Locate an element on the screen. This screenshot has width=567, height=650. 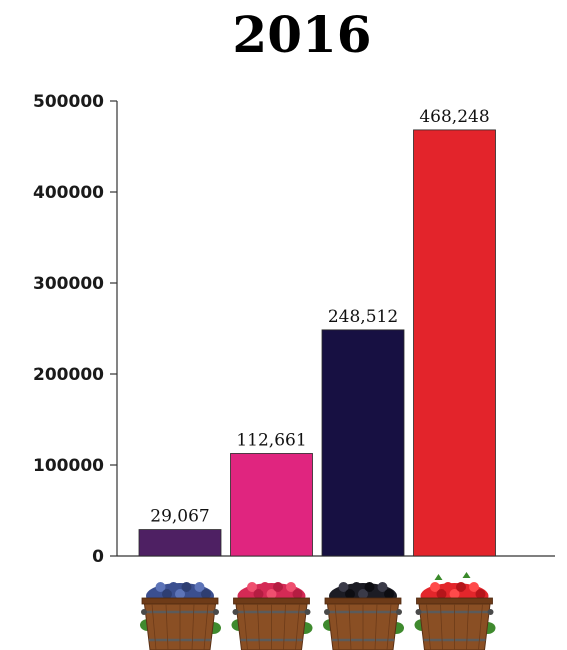
y-tick-label: 400000 is located at coordinates (68, 193).